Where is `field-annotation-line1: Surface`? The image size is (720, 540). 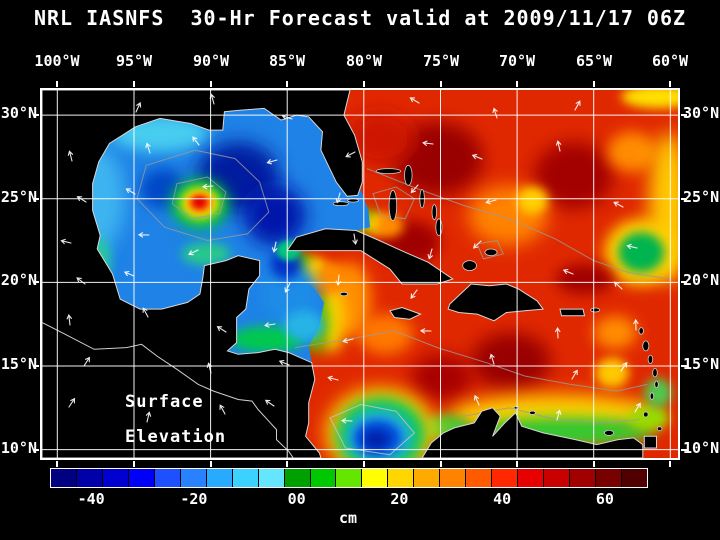
field-annotation-line1: Surface is located at coordinates (164, 402).